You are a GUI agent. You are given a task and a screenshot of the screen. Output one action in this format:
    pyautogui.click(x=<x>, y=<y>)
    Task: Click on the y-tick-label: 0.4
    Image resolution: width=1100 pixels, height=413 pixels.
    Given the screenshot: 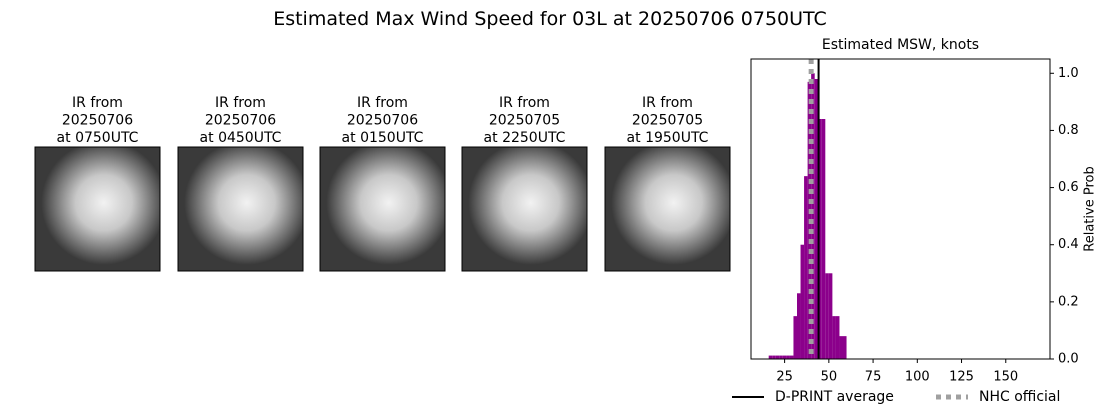 What is the action you would take?
    pyautogui.click(x=1068, y=244)
    